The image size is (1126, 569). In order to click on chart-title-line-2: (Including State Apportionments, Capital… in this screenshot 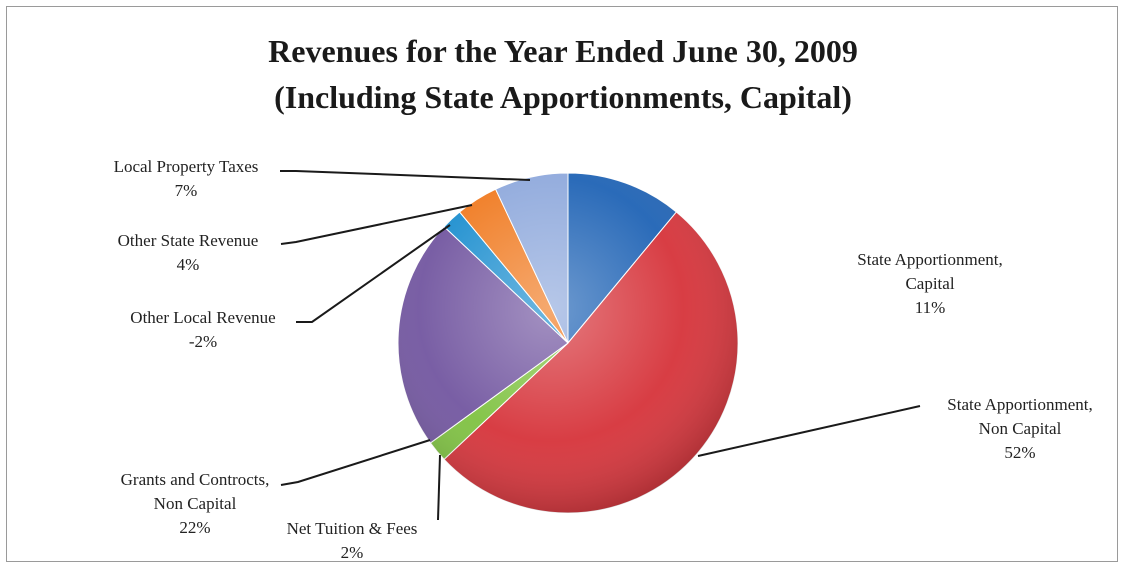, I will do `click(563, 97)`.